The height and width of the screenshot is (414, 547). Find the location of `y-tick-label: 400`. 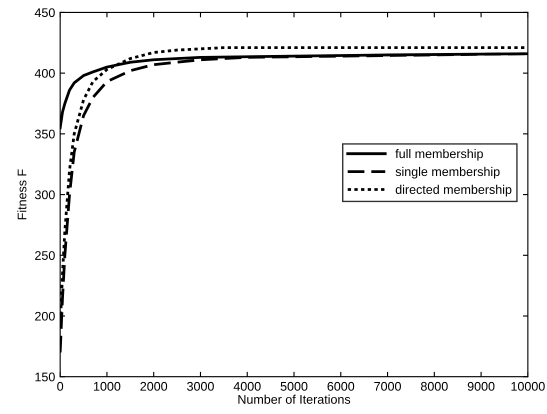

y-tick-label: 400 is located at coordinates (44, 73).